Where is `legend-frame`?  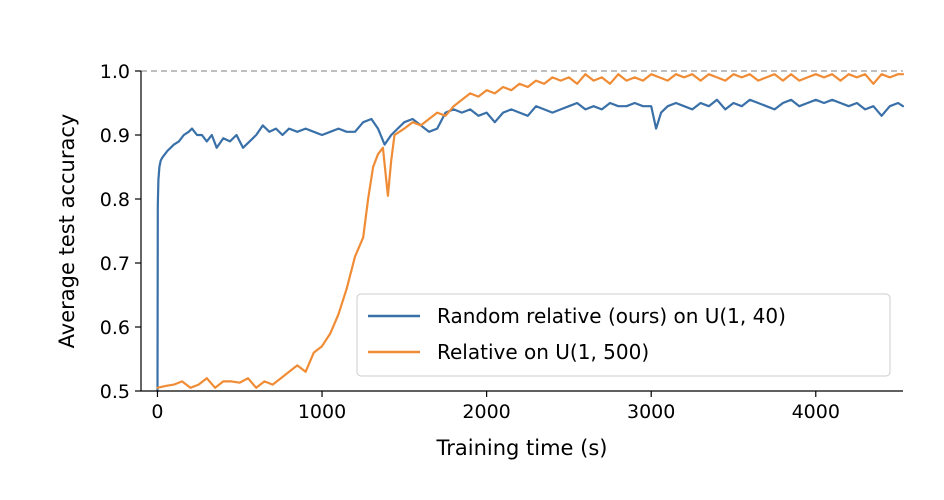
legend-frame is located at coordinates (623, 335).